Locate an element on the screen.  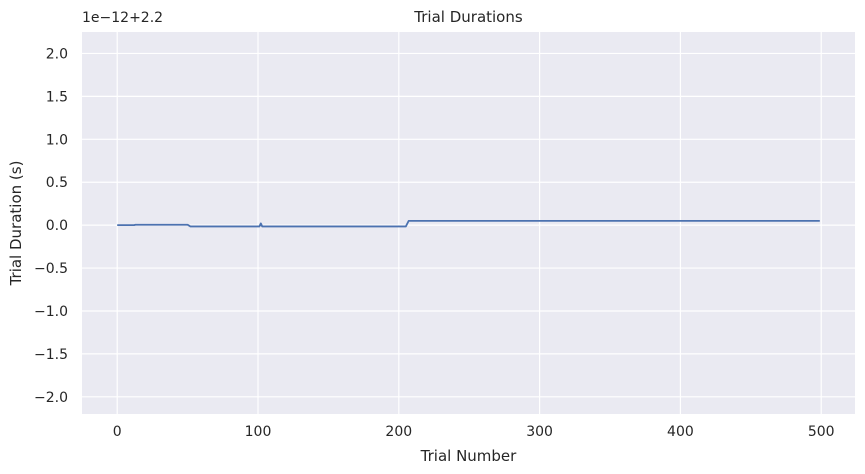
series-line is located at coordinates (468, 223).